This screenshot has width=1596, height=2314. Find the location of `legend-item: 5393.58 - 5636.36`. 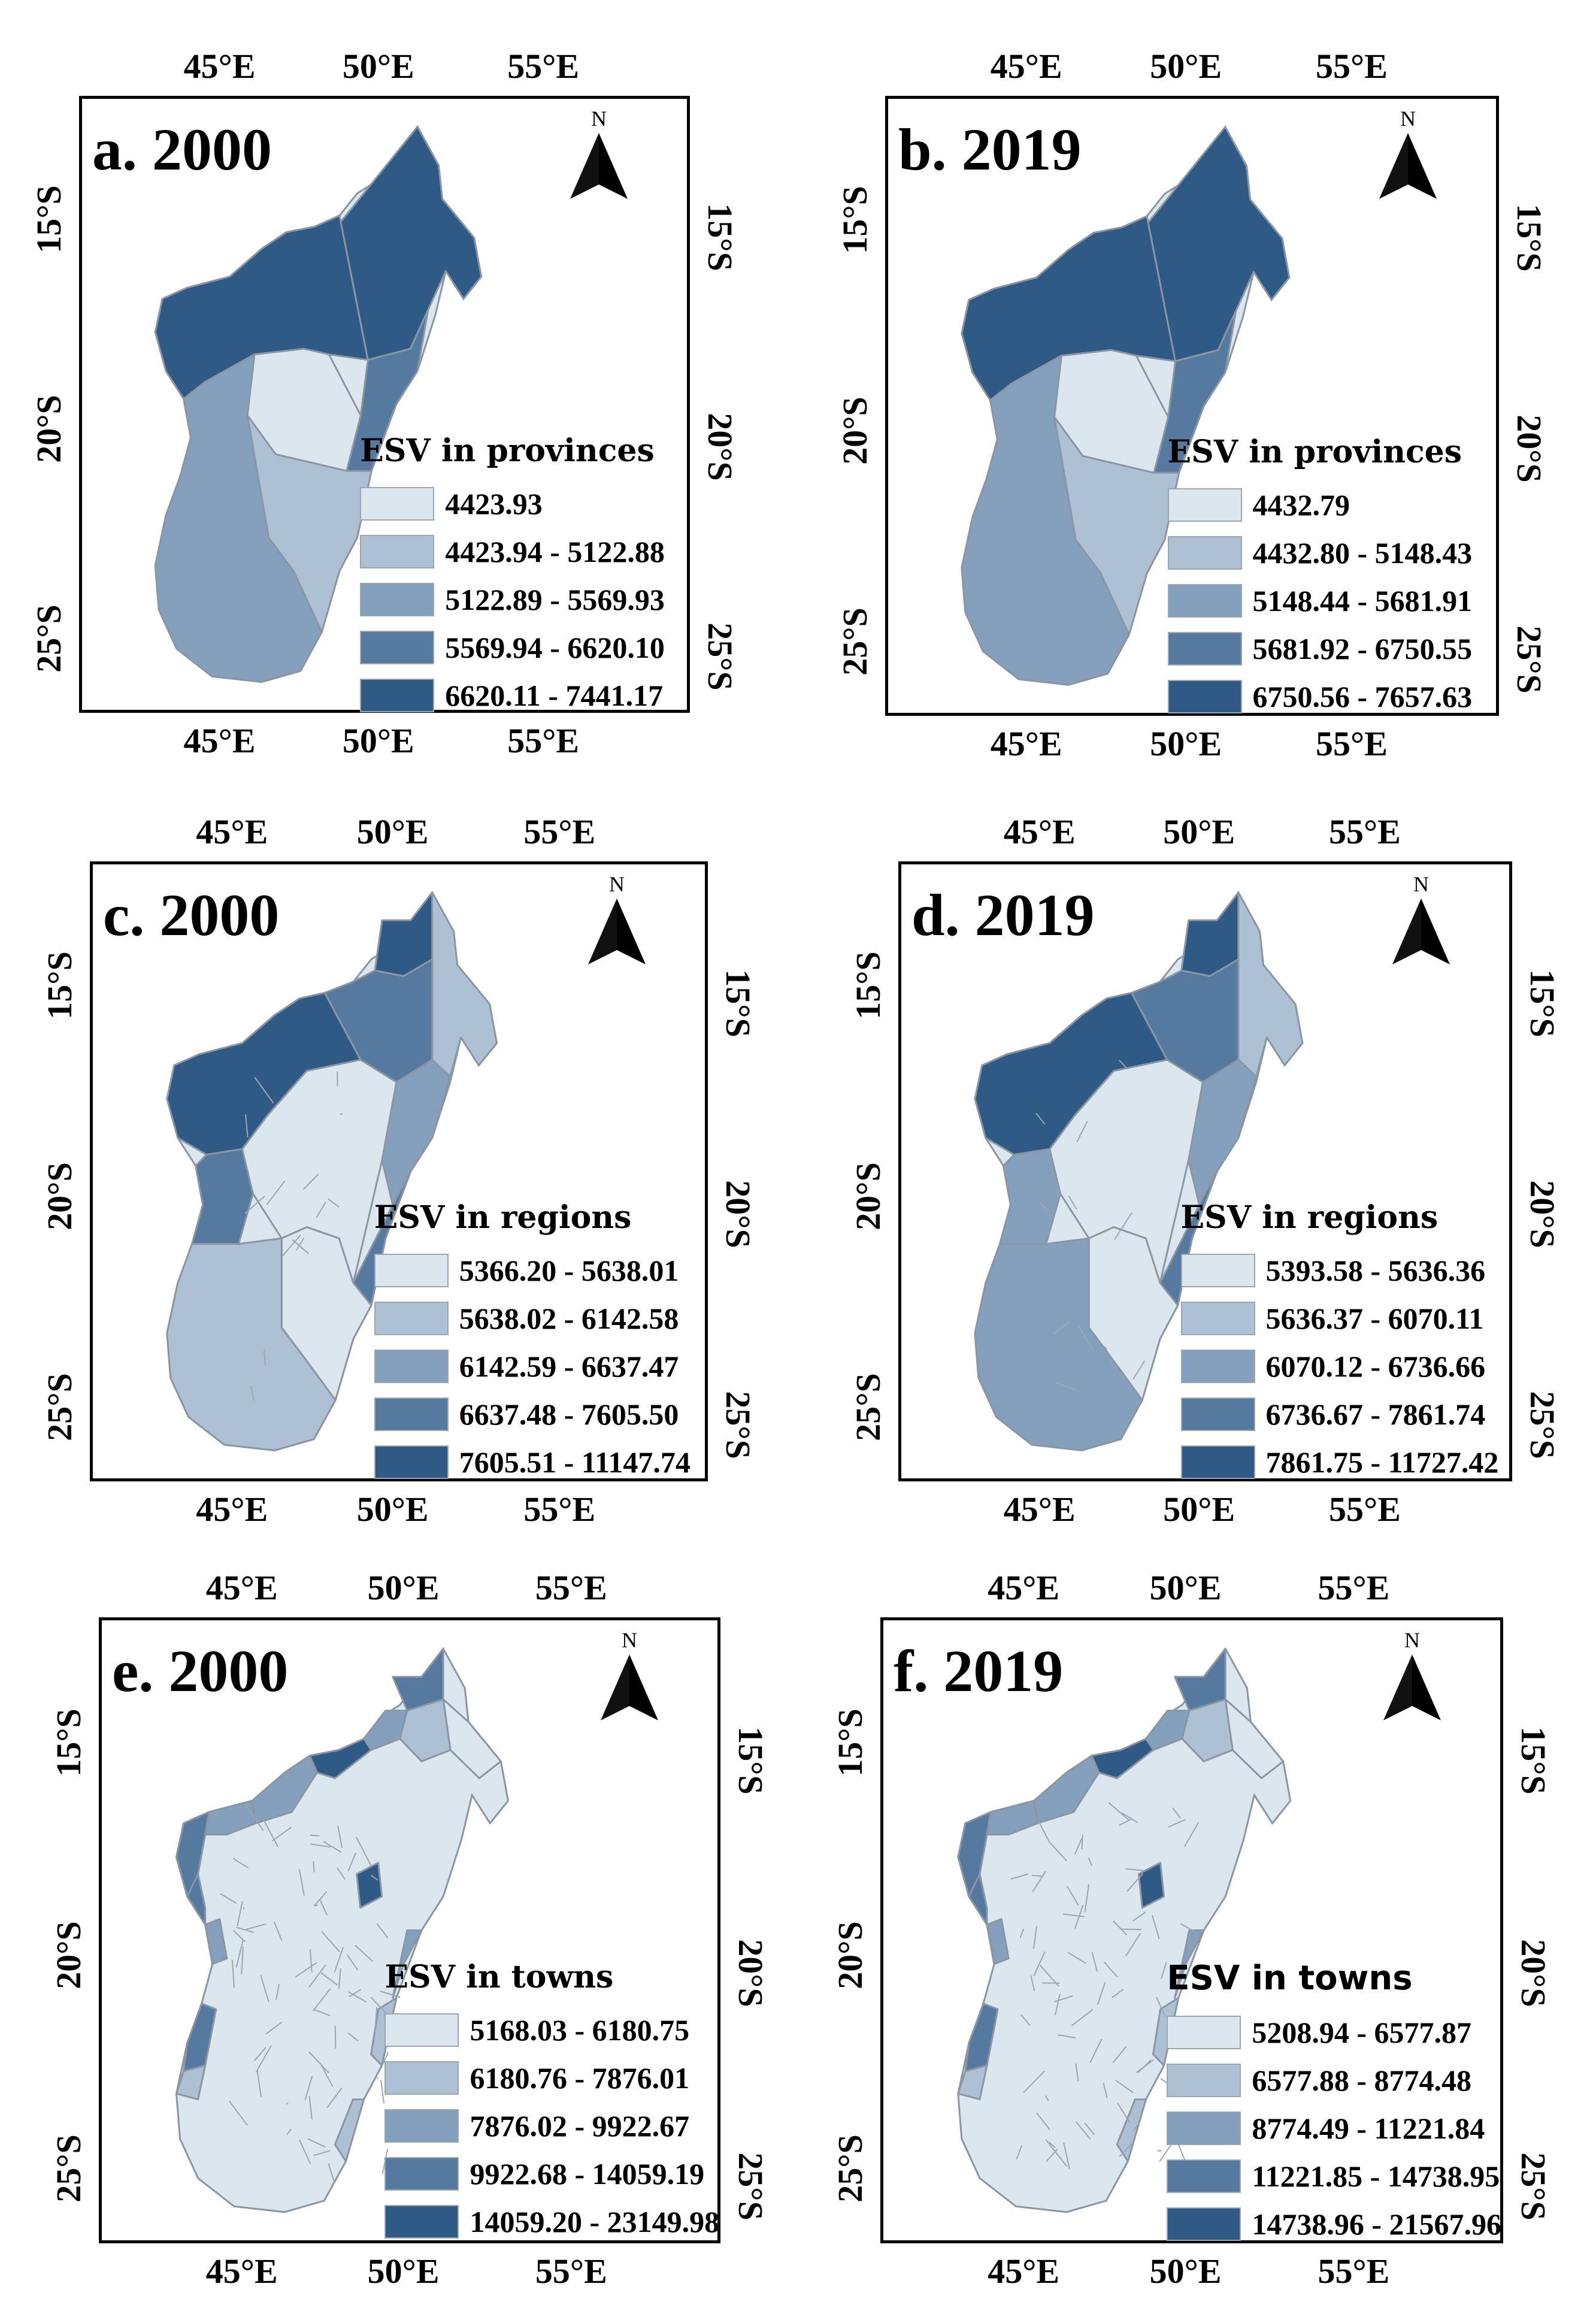

legend-item: 5393.58 - 5636.36 is located at coordinates (1339, 1270).